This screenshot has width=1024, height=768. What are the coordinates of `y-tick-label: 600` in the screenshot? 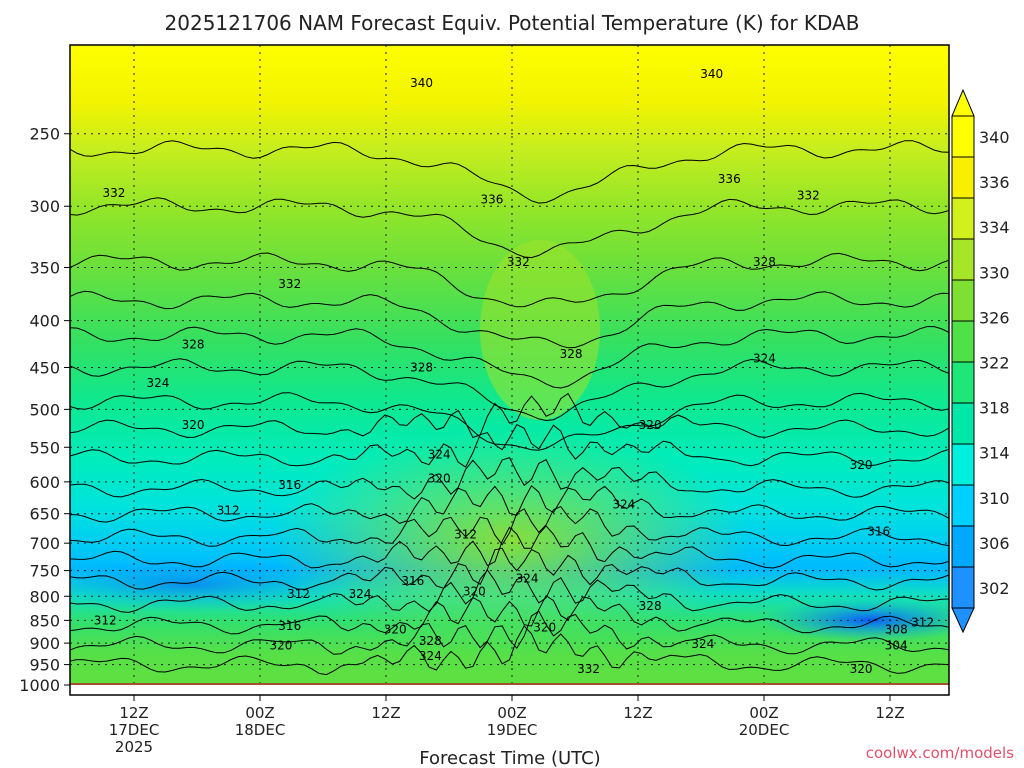 It's located at (44, 482).